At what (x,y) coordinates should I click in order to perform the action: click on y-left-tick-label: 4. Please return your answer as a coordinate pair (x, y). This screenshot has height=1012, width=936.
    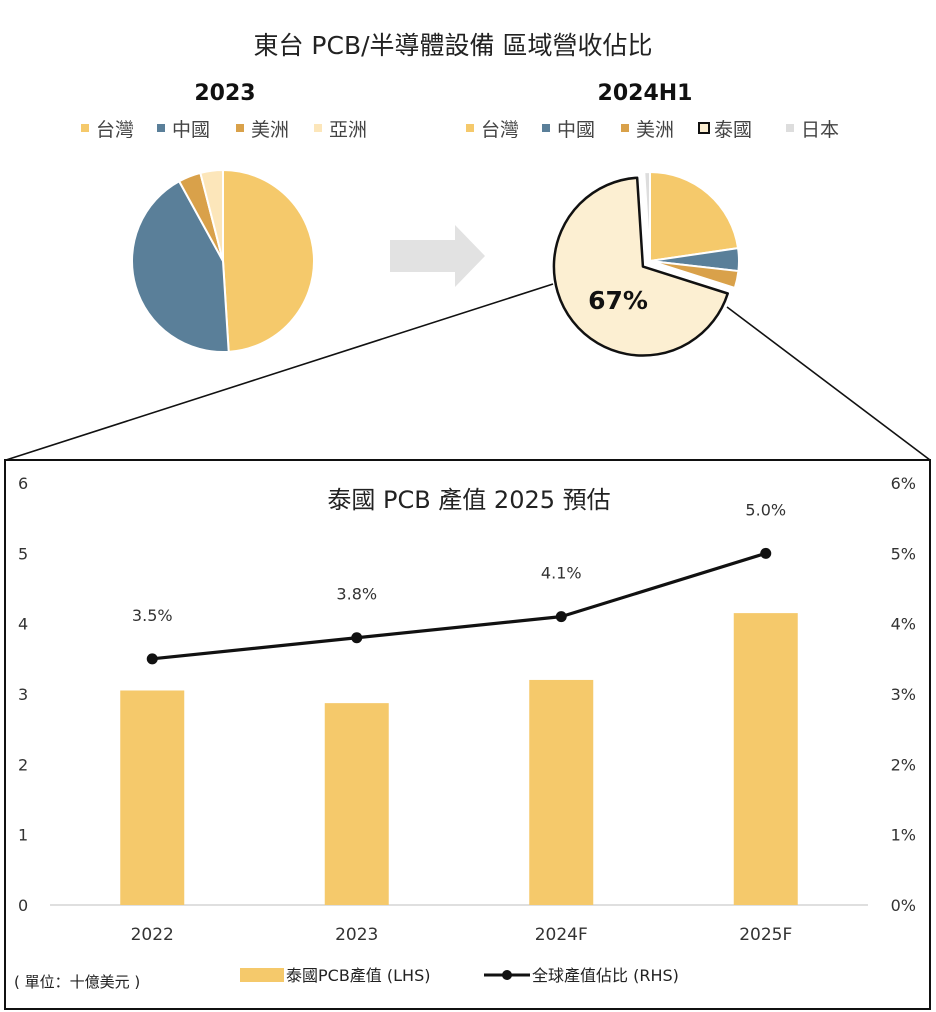
    Looking at the image, I should click on (23, 624).